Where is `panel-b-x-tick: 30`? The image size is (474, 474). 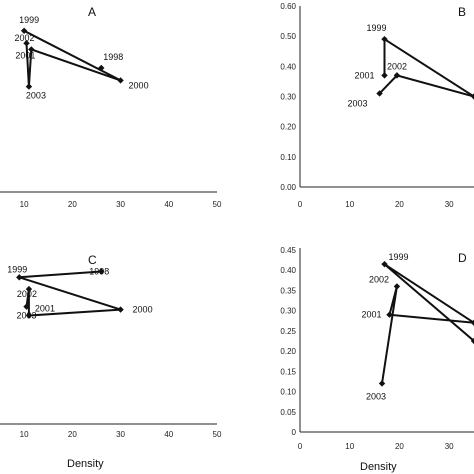 panel-b-x-tick: 30 is located at coordinates (449, 204).